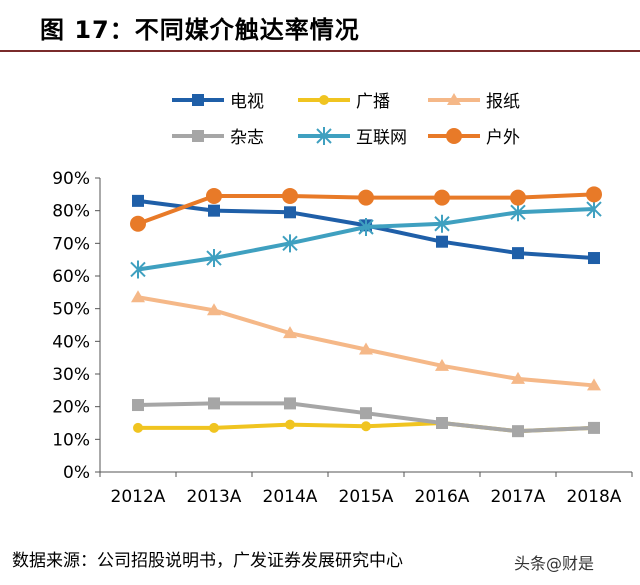 The image size is (640, 585). I want to click on title-underline, so click(320, 51).